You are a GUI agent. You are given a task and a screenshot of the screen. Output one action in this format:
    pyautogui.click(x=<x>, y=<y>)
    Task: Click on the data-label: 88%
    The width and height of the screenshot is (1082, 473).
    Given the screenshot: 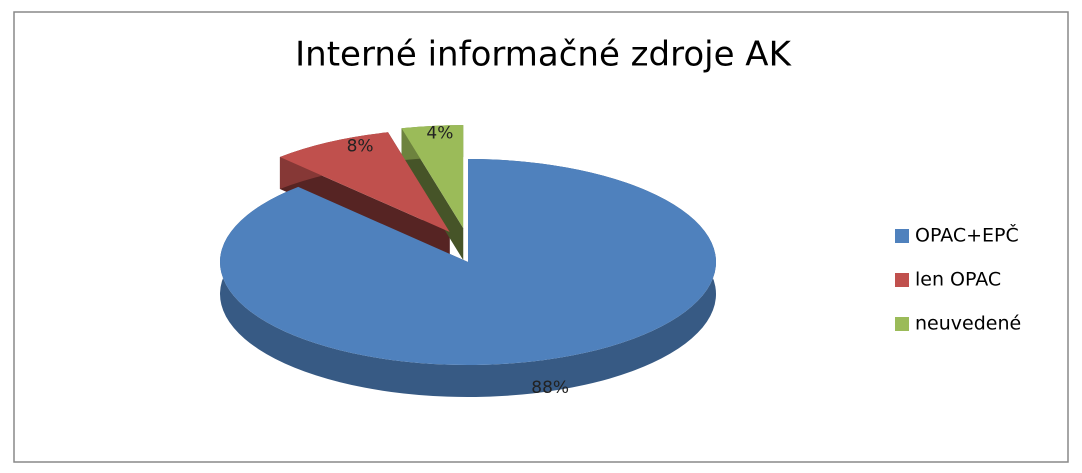 What is the action you would take?
    pyautogui.click(x=550, y=388)
    